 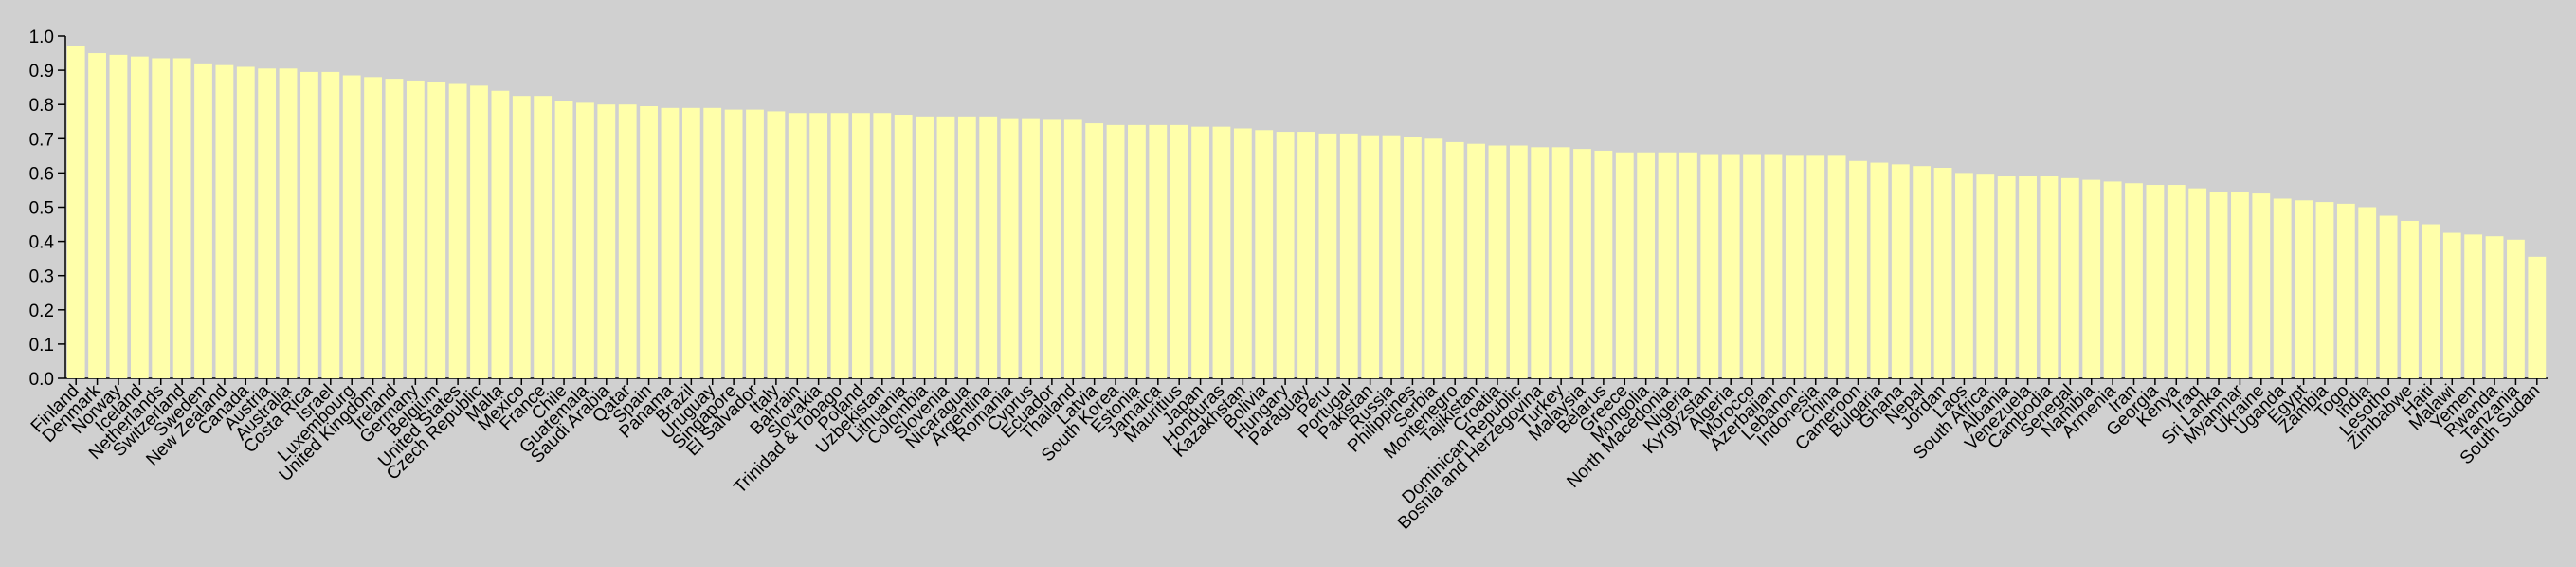 I want to click on y-tick-label: 0.0, so click(x=41, y=380).